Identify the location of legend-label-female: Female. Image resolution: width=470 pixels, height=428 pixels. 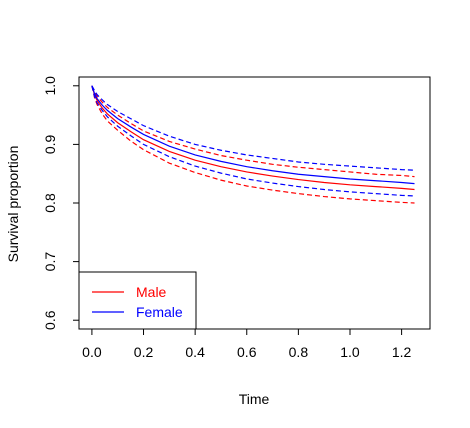
(159, 312).